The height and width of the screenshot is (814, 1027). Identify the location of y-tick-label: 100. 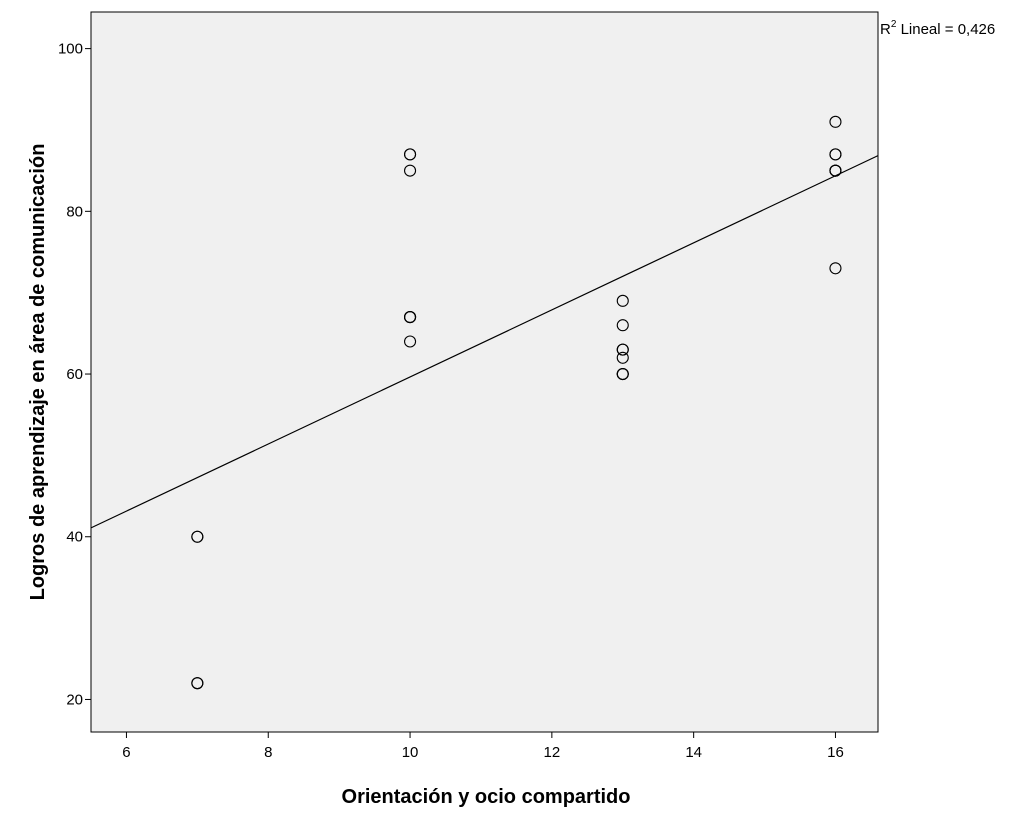
(70, 49).